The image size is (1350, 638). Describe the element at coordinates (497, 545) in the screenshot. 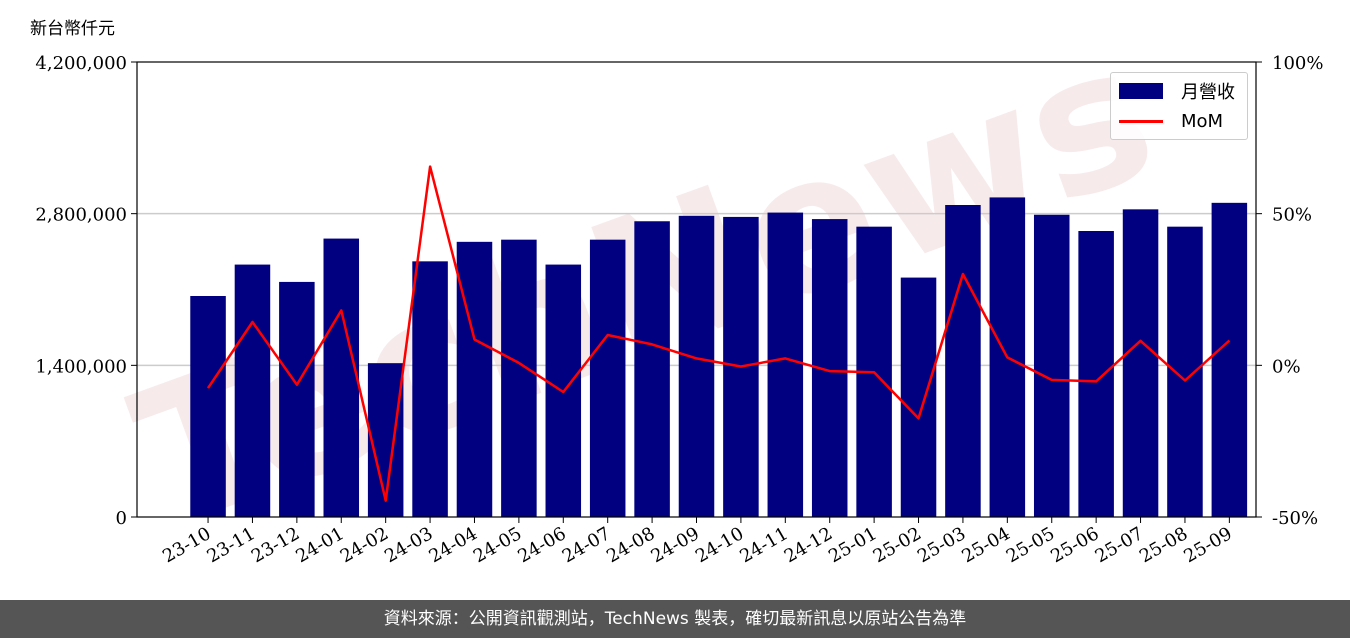

I see `x-tick-label: 24-05` at that location.